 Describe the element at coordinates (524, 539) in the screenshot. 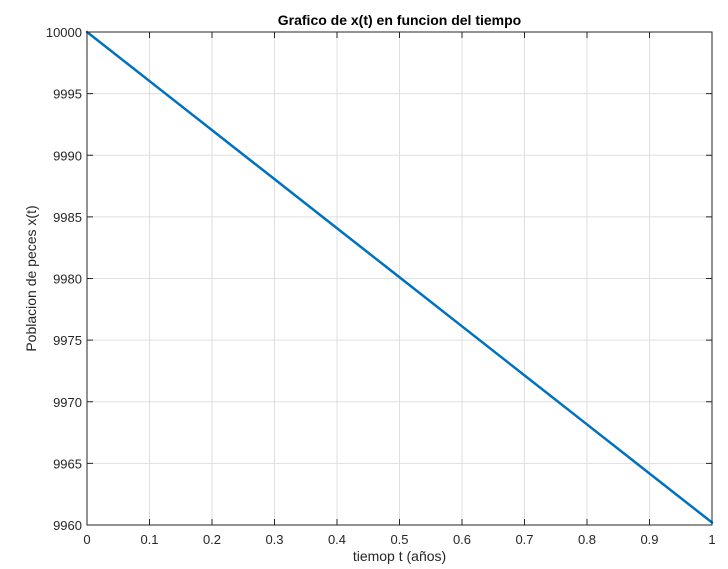

I see `x-tick-label: 0.7` at that location.